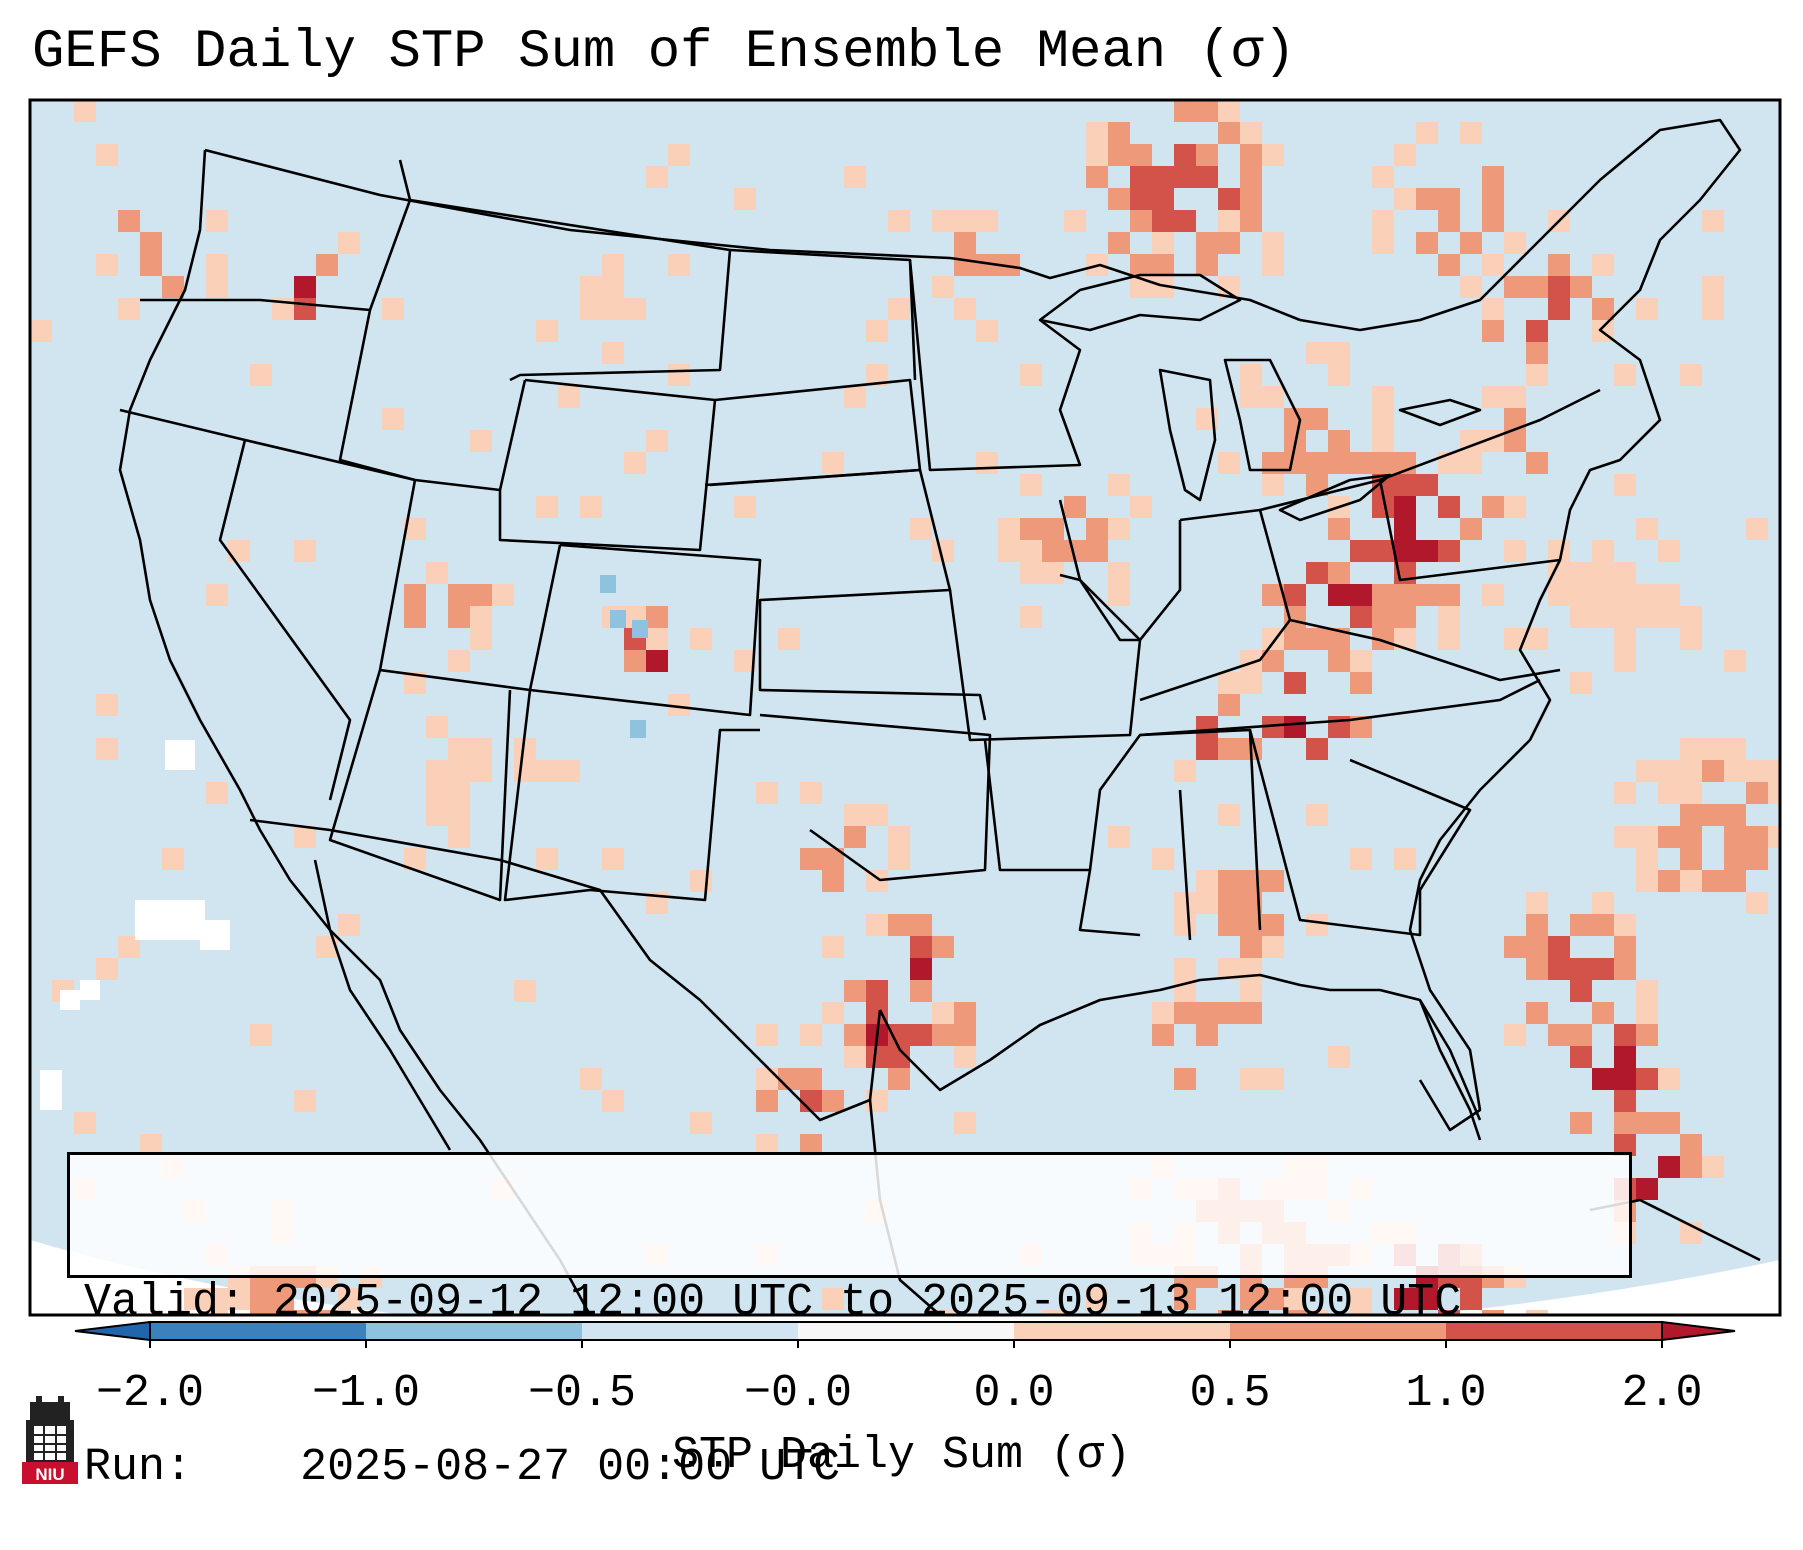 Image resolution: width=1803 pixels, height=1550 pixels. I want to click on lake-ontario, so click(1440, 412).